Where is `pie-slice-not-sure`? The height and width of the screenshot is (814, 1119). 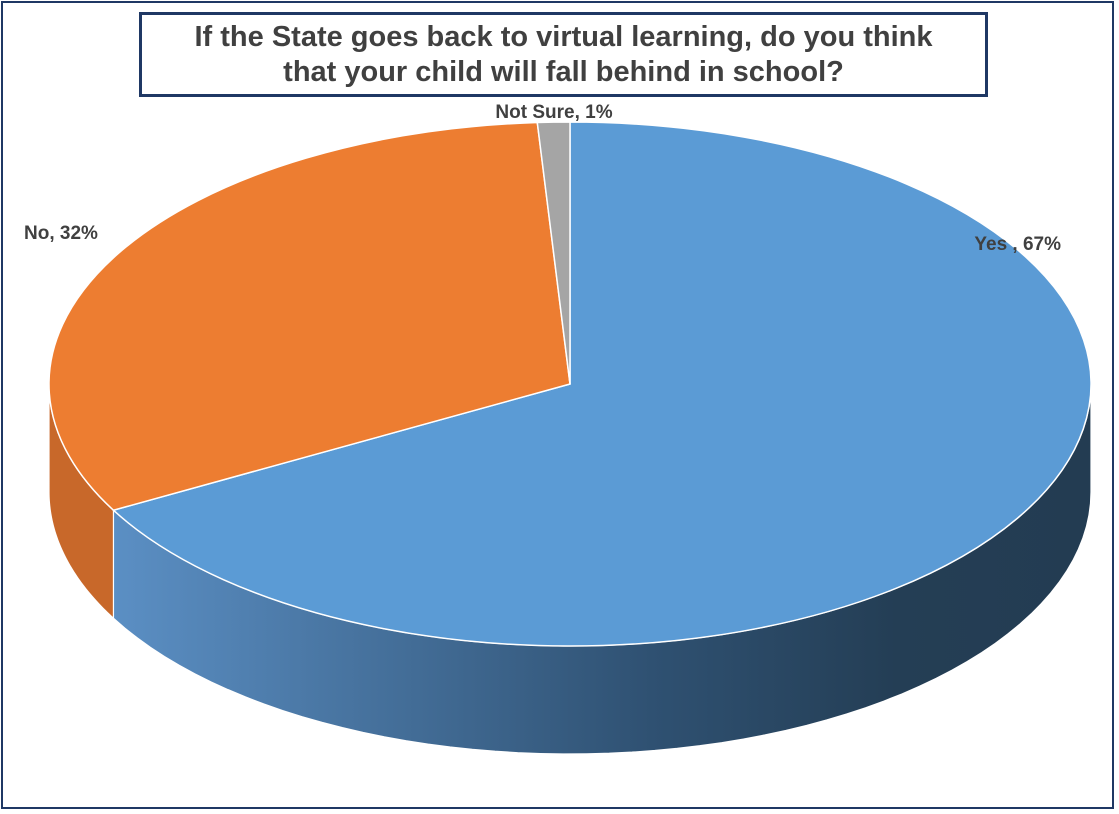 pie-slice-not-sure is located at coordinates (553, 253).